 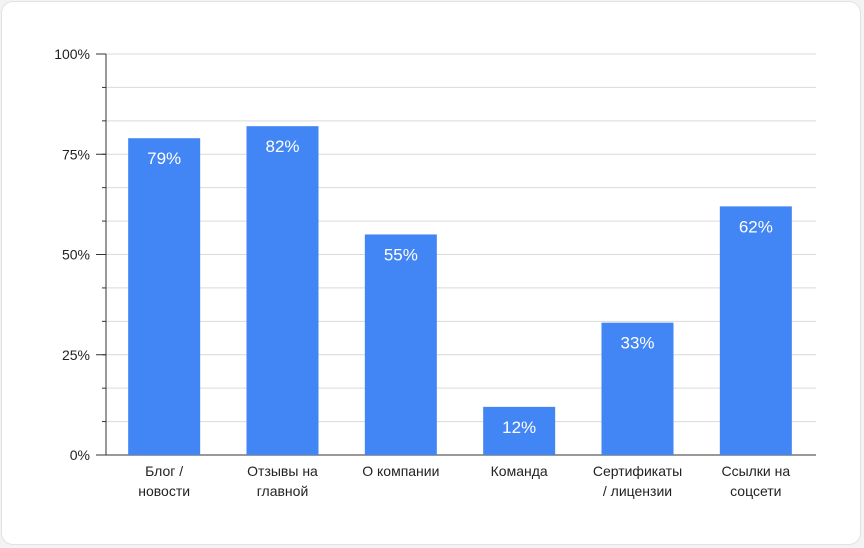 What do you see at coordinates (637, 471) in the screenshot?
I see `x-tick-label: Сертификаты` at bounding box center [637, 471].